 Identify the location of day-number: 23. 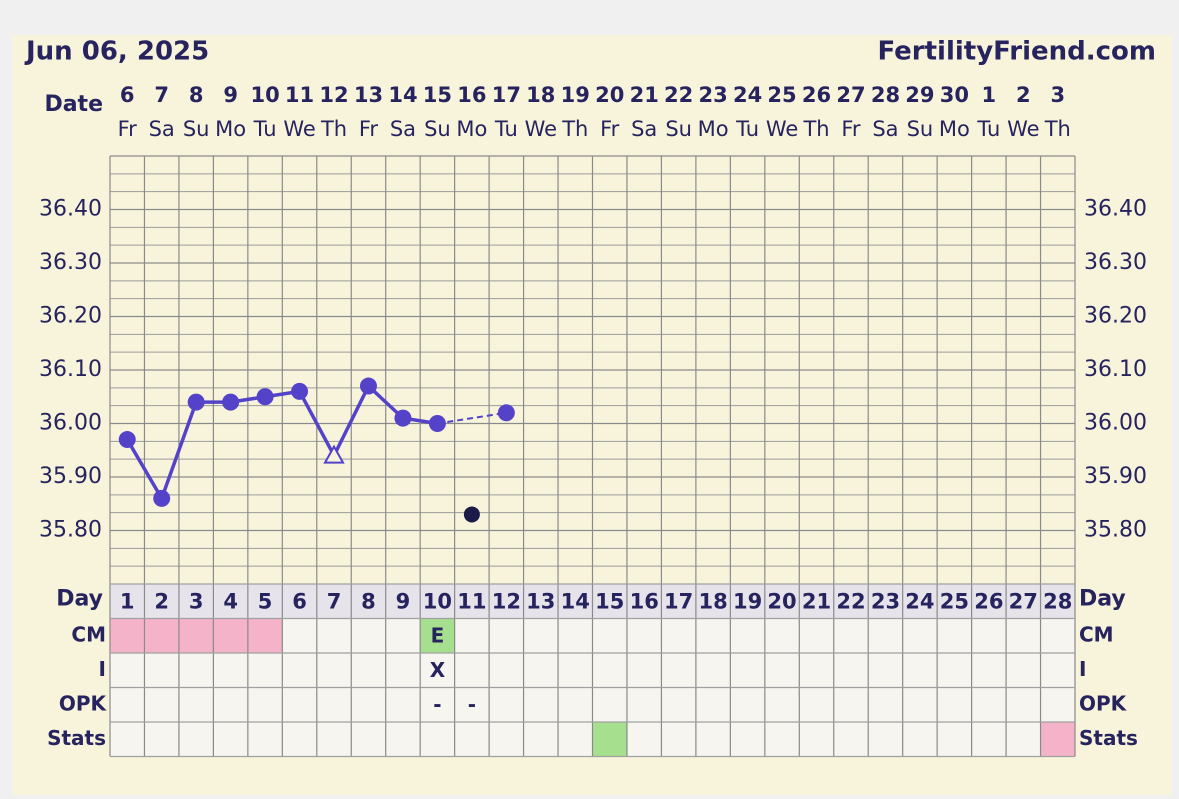
(885, 601).